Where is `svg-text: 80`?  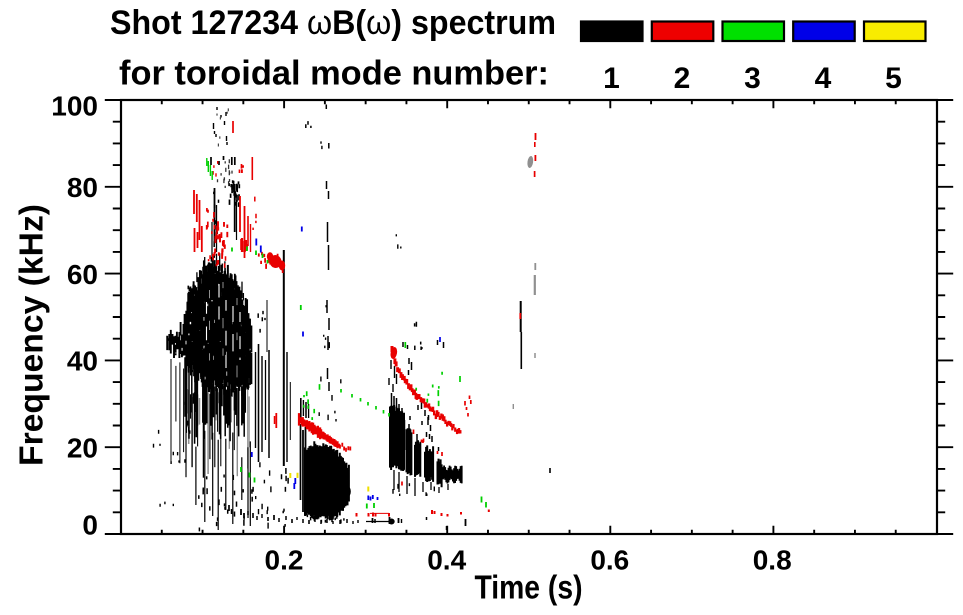
svg-text: 80 is located at coordinates (82, 187).